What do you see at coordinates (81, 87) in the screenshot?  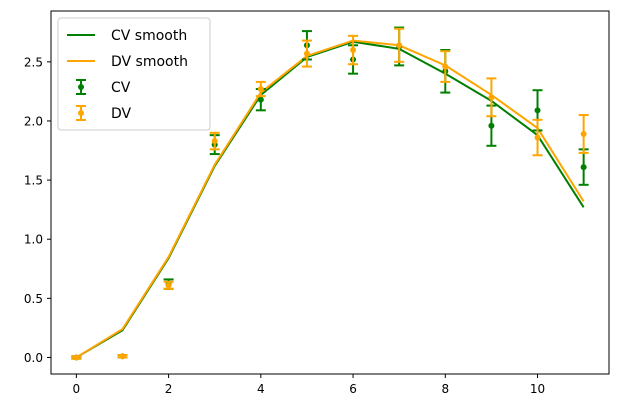 I see `legend-marker-cv` at bounding box center [81, 87].